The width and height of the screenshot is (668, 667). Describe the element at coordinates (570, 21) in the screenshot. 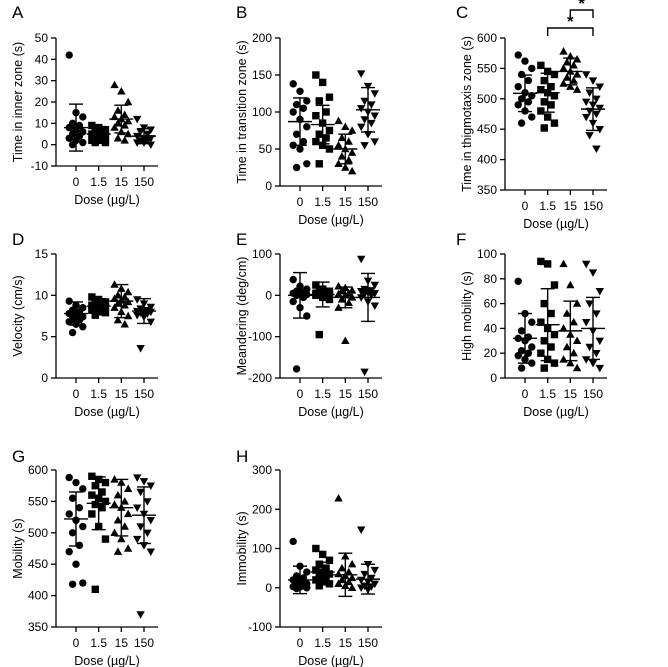

I see `significance-star: *` at that location.